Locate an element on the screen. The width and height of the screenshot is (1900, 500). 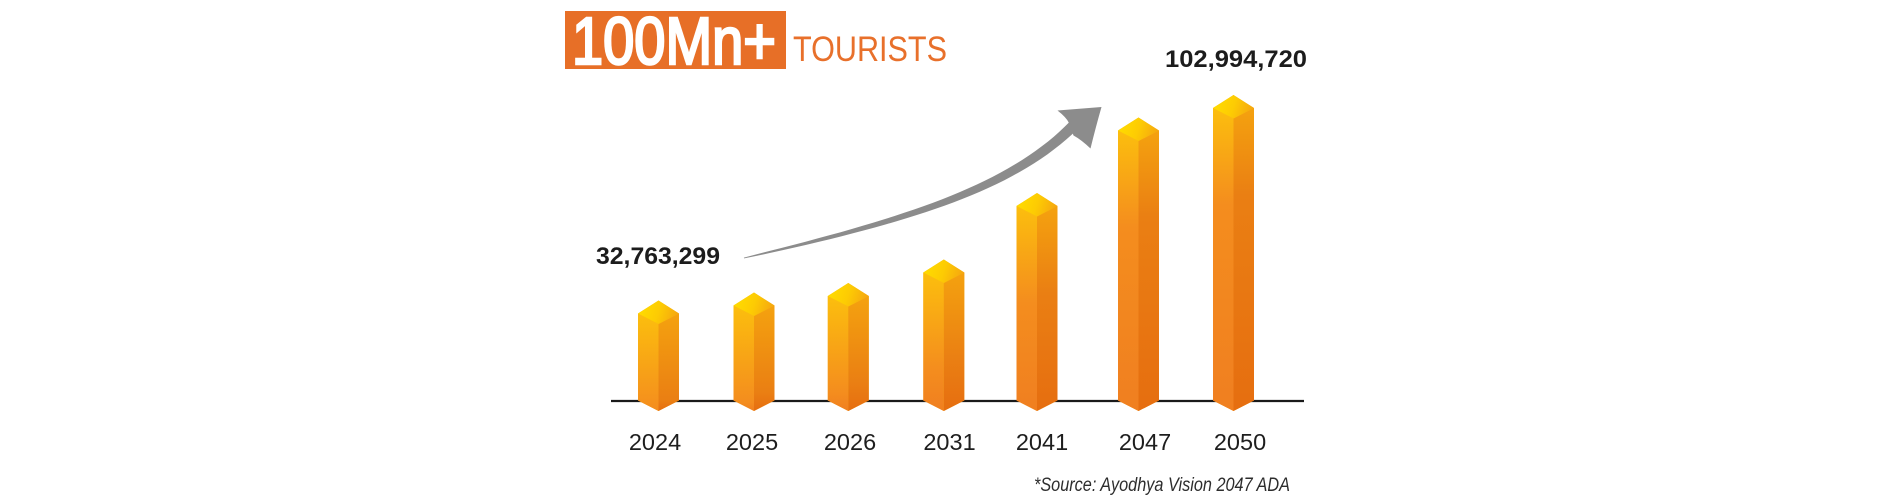
svg-text: 2024 is located at coordinates (655, 442).